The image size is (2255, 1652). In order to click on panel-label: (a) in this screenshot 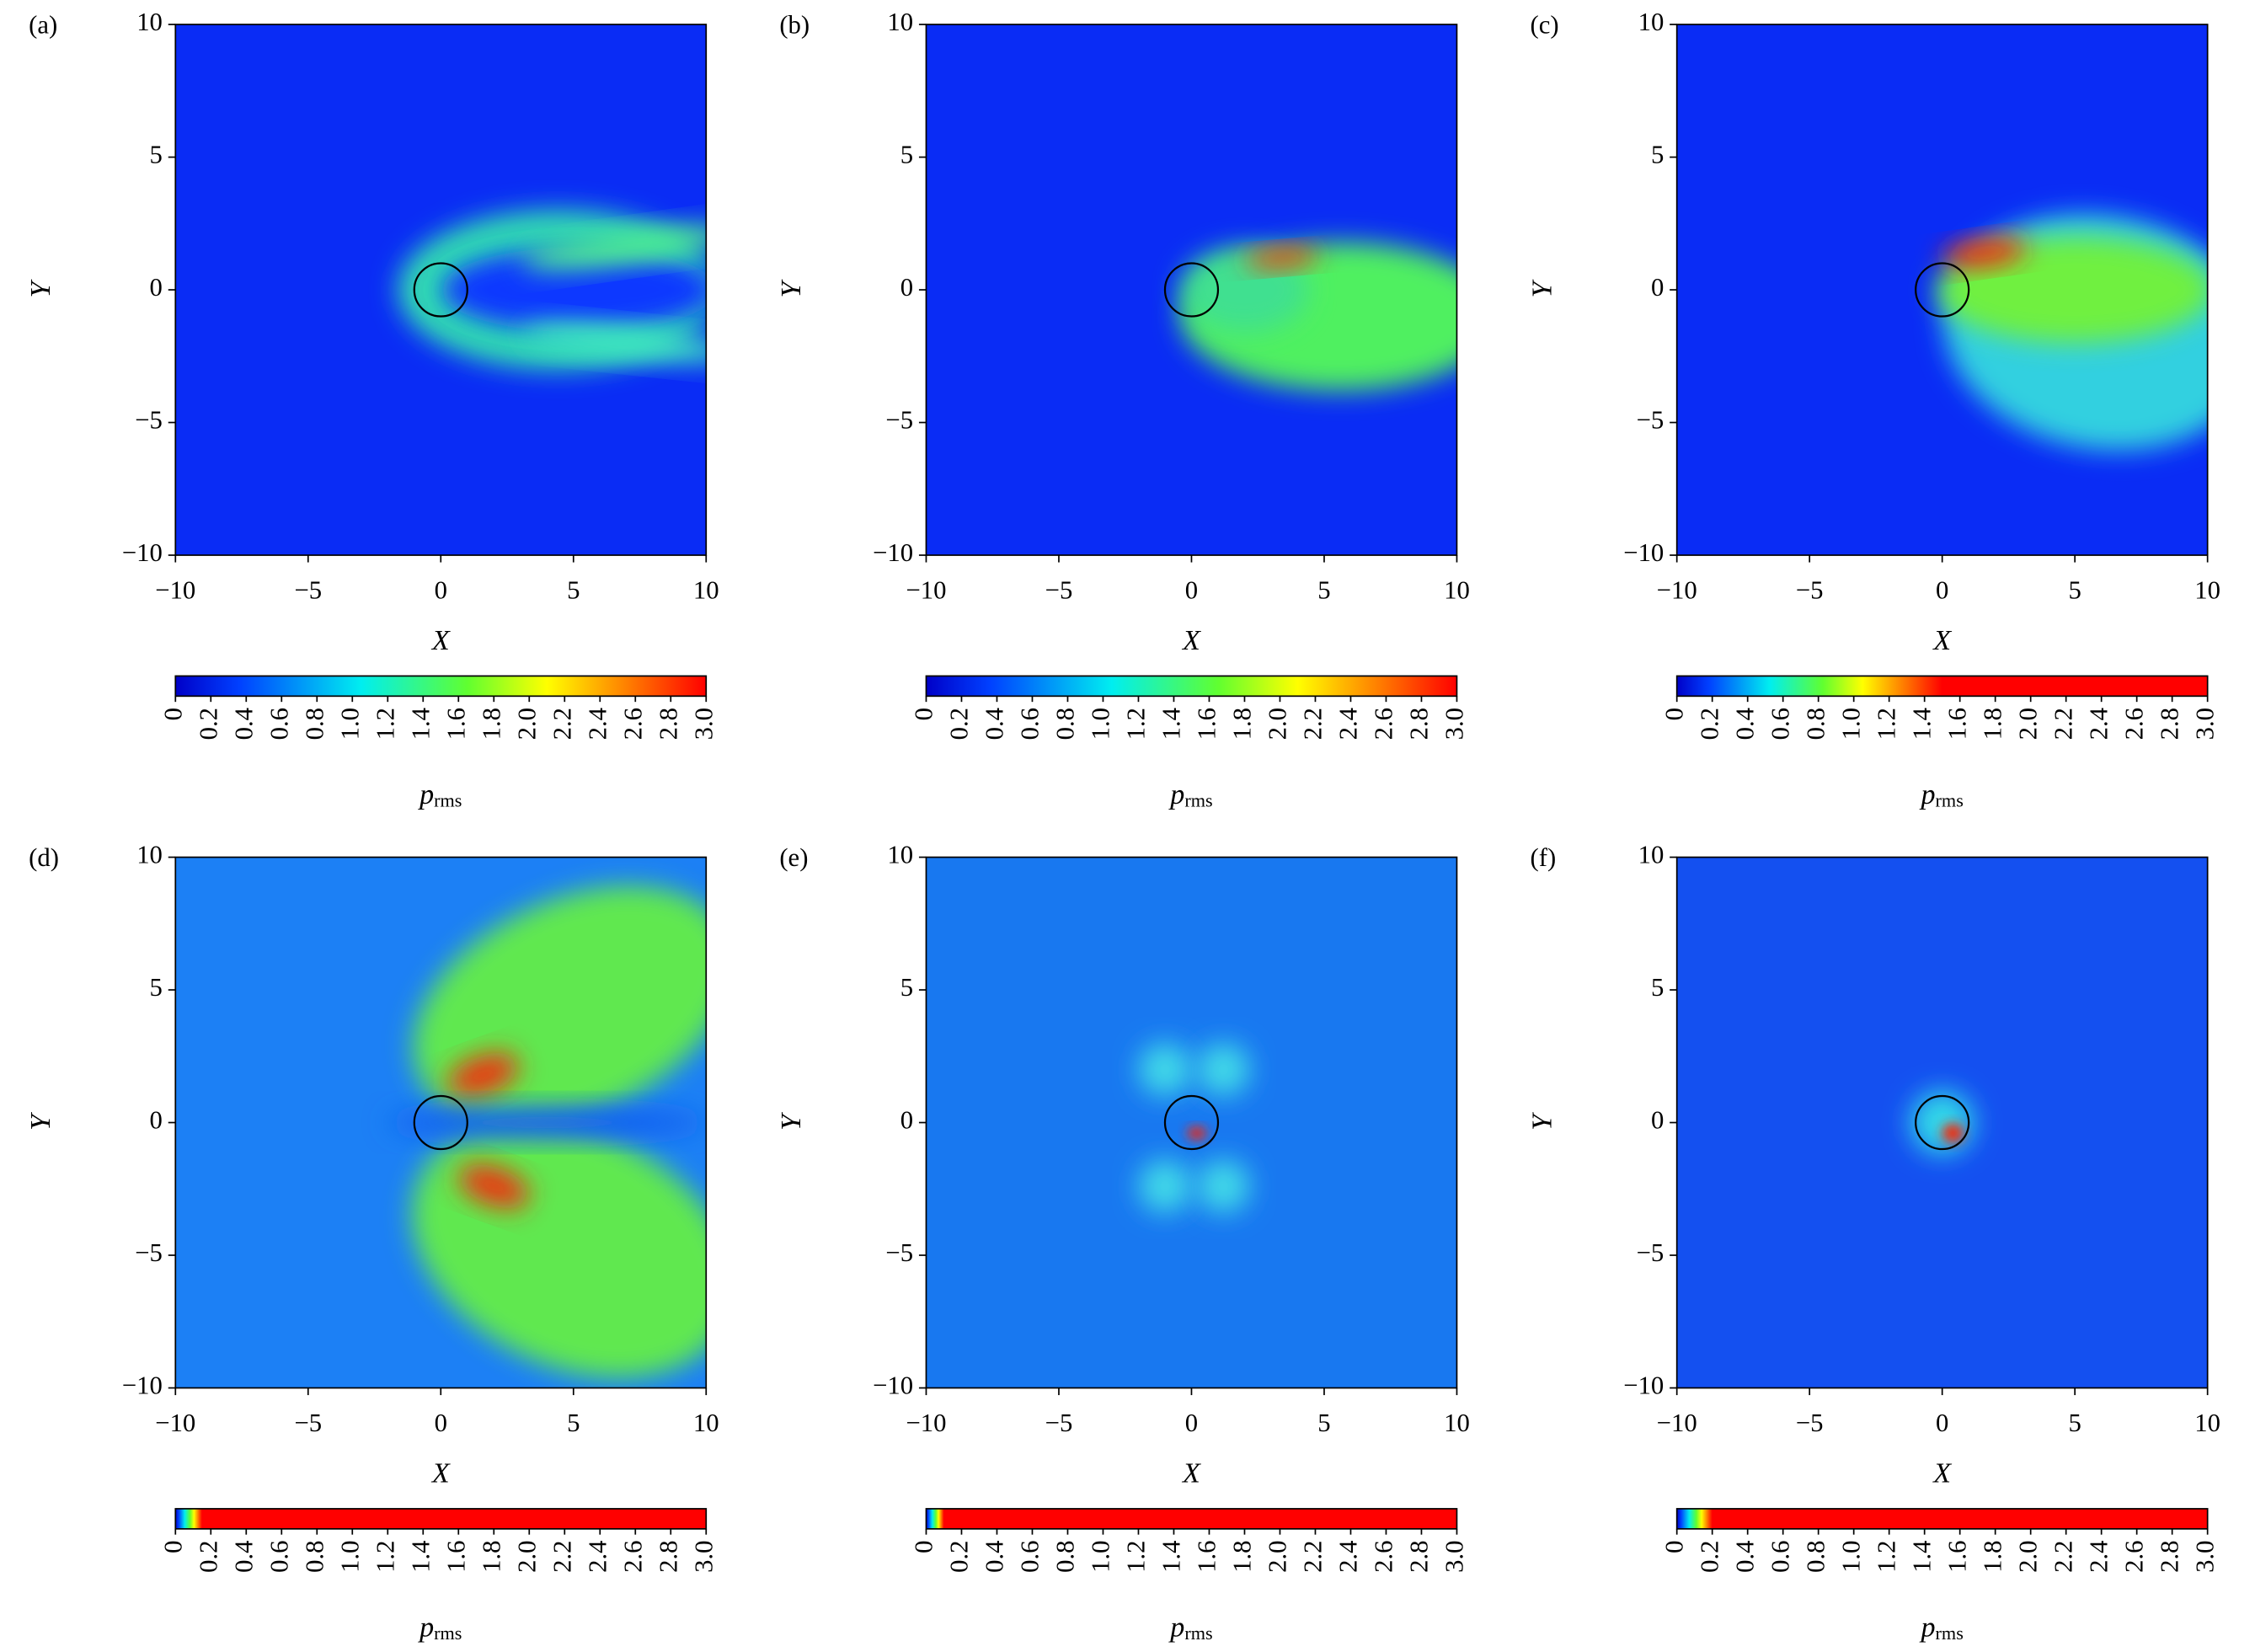, I will do `click(43, 24)`.